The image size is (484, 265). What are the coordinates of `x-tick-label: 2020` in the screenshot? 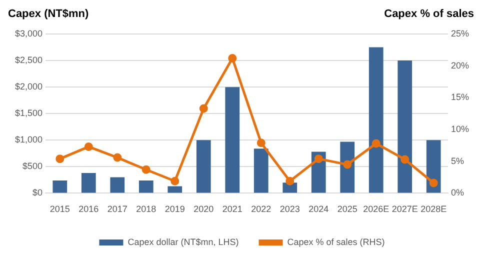 It's located at (204, 209).